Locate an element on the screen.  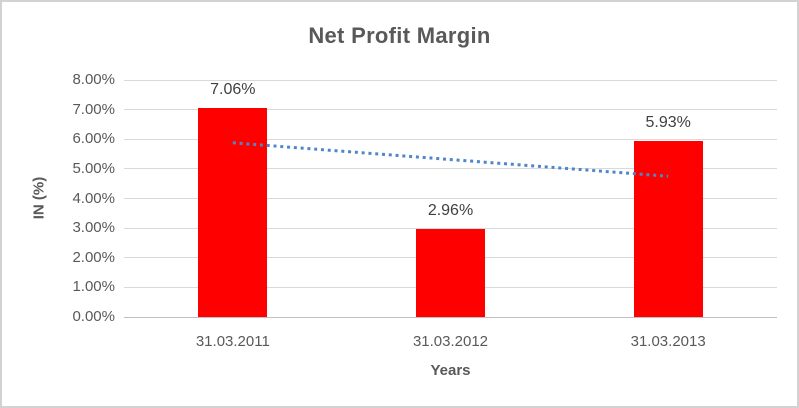
gridline-4.00% is located at coordinates (450, 198).